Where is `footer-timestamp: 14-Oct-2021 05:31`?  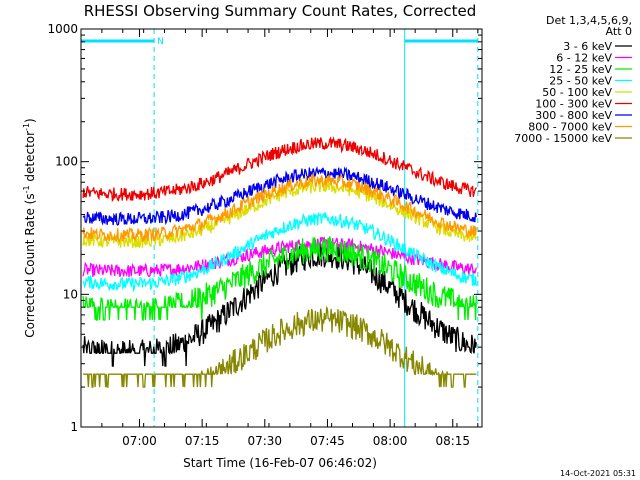
footer-timestamp: 14-Oct-2021 05:31 is located at coordinates (598, 473).